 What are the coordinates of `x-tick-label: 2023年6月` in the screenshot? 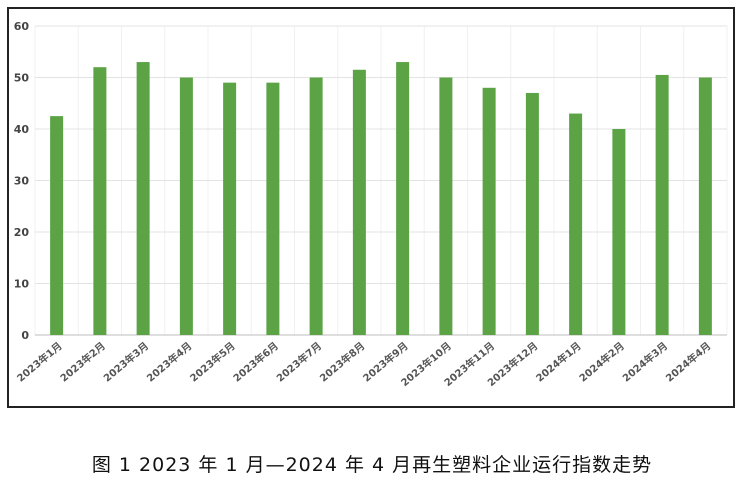 It's located at (255, 361).